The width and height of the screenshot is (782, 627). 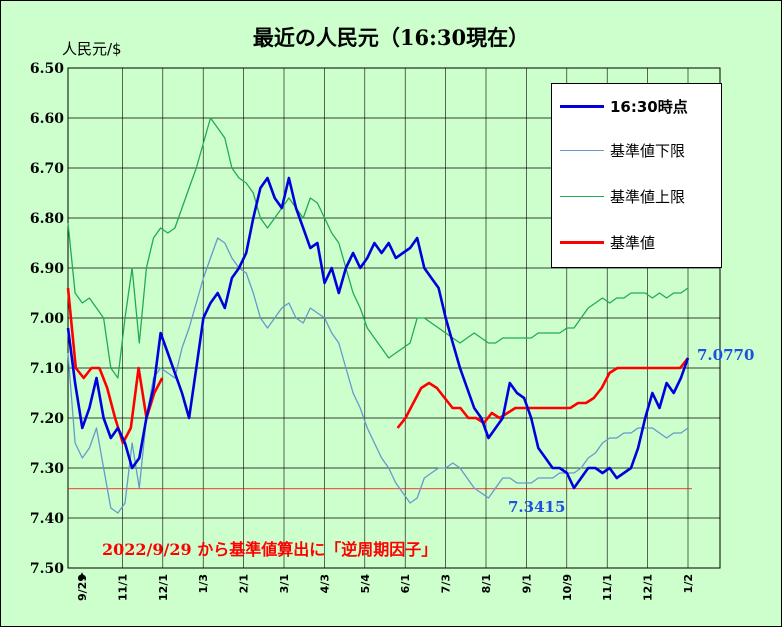 I want to click on y-tick-label: 7.00, so click(x=47, y=319).